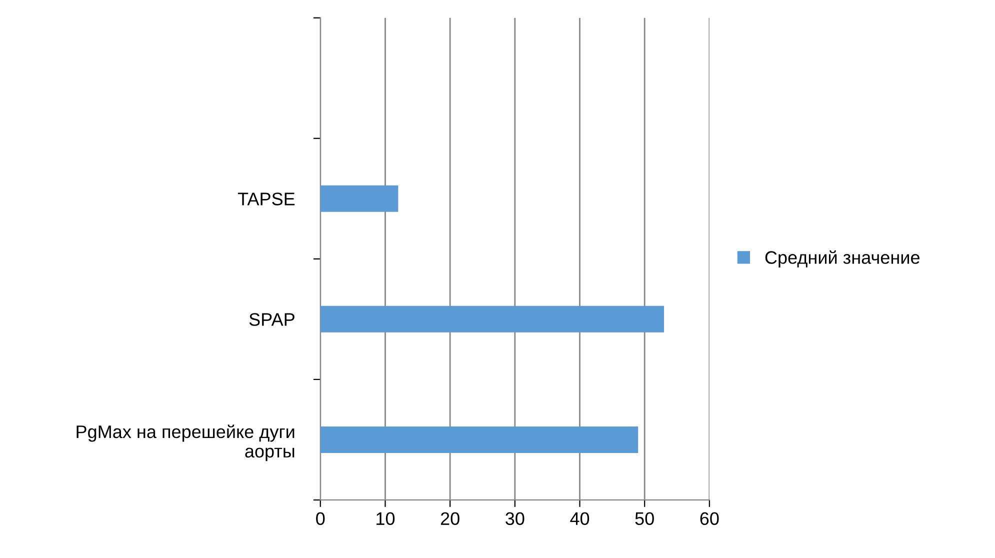 This screenshot has width=995, height=558. Describe the element at coordinates (580, 519) in the screenshot. I see `x-tick-label: 40` at that location.